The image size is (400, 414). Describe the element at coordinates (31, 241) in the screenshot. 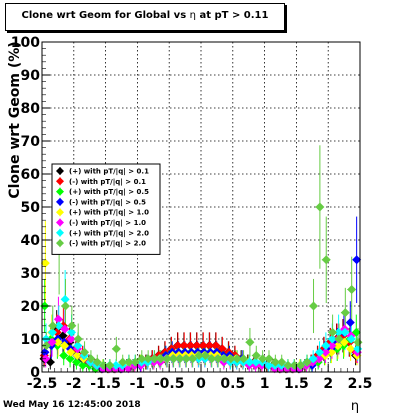

I see `y-tick-label: 40` at that location.